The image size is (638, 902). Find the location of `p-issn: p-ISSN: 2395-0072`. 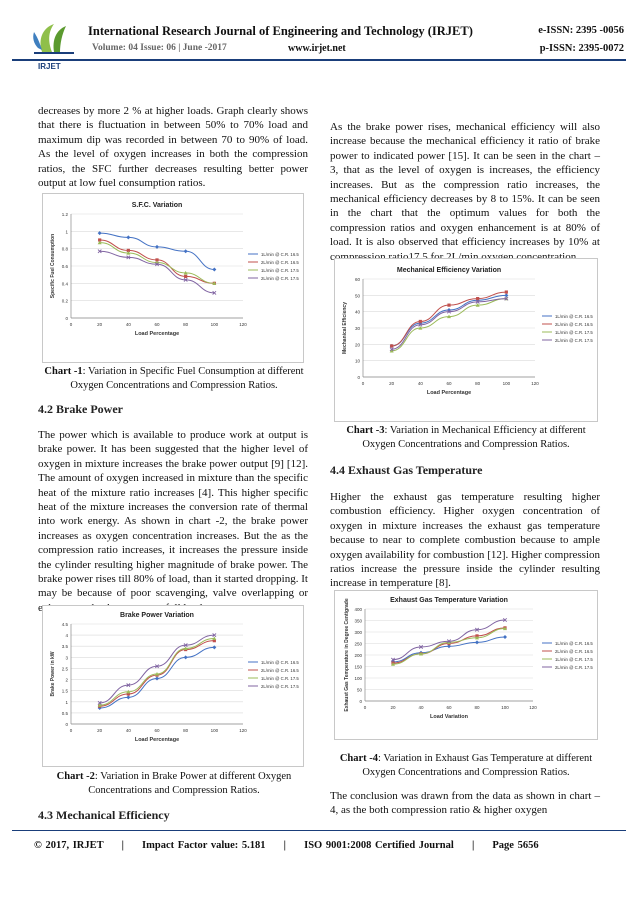

p-issn: p-ISSN: 2395-0072 is located at coordinates (581, 48).